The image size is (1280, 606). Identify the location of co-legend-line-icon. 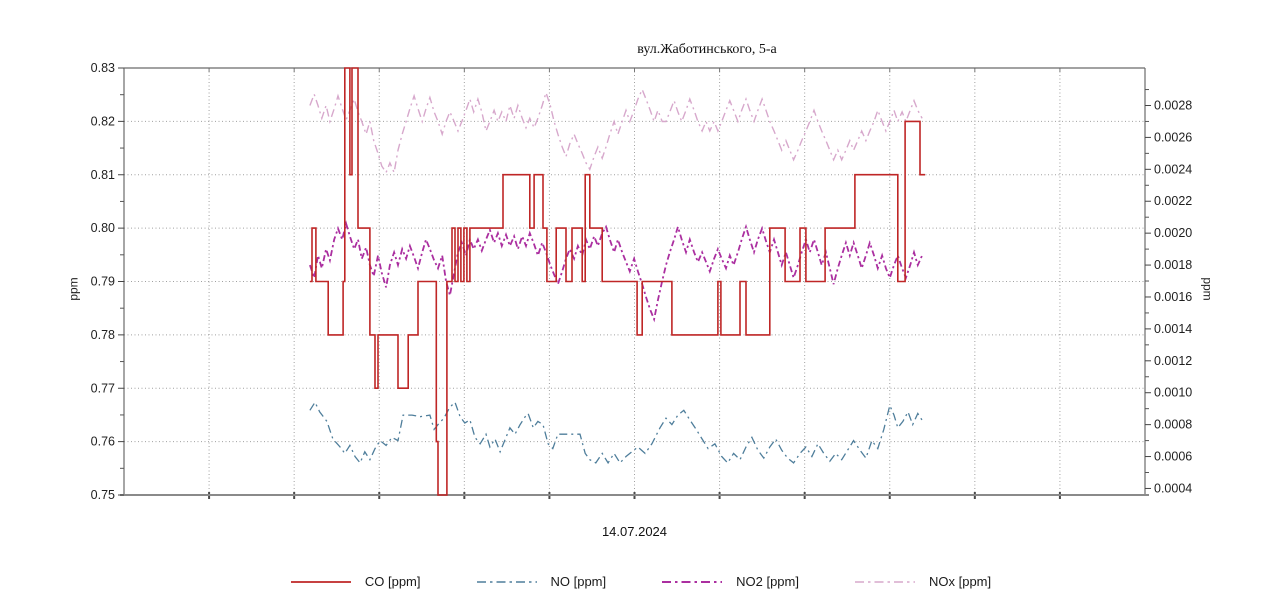
(320, 581).